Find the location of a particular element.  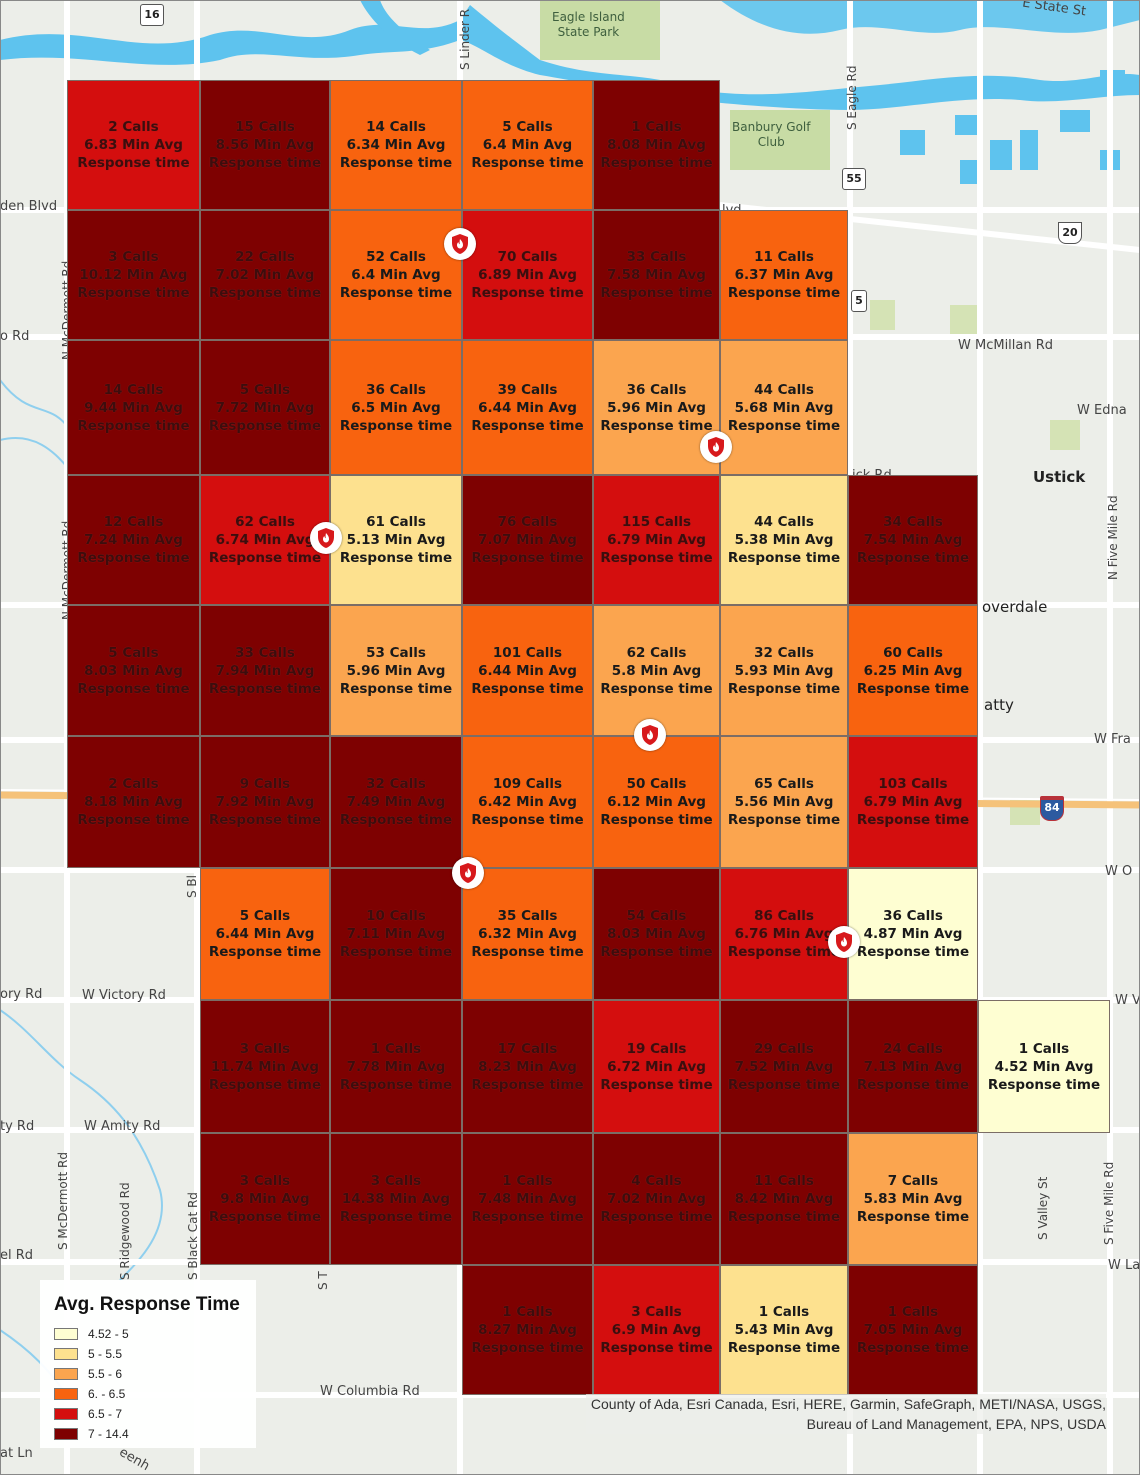

grid-cell: 70 Calls 6.89 Min Avg Response time is located at coordinates (527, 275).